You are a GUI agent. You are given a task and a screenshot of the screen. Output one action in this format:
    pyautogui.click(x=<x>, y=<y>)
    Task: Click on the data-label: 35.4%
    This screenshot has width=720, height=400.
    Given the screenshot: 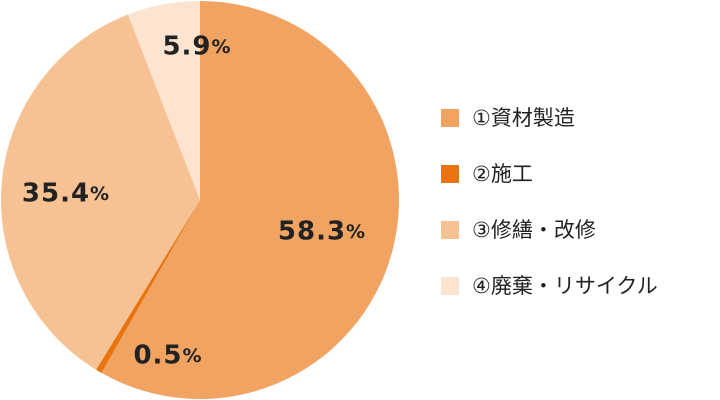 What is the action you would take?
    pyautogui.click(x=66, y=194)
    